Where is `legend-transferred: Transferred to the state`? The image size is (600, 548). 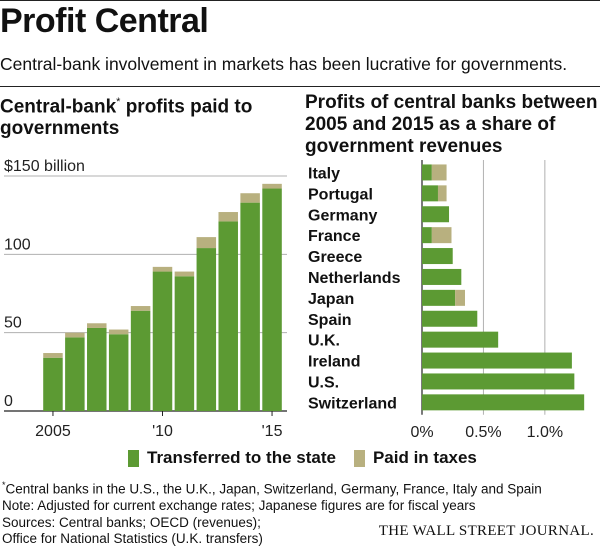 legend-transferred: Transferred to the state is located at coordinates (232, 458).